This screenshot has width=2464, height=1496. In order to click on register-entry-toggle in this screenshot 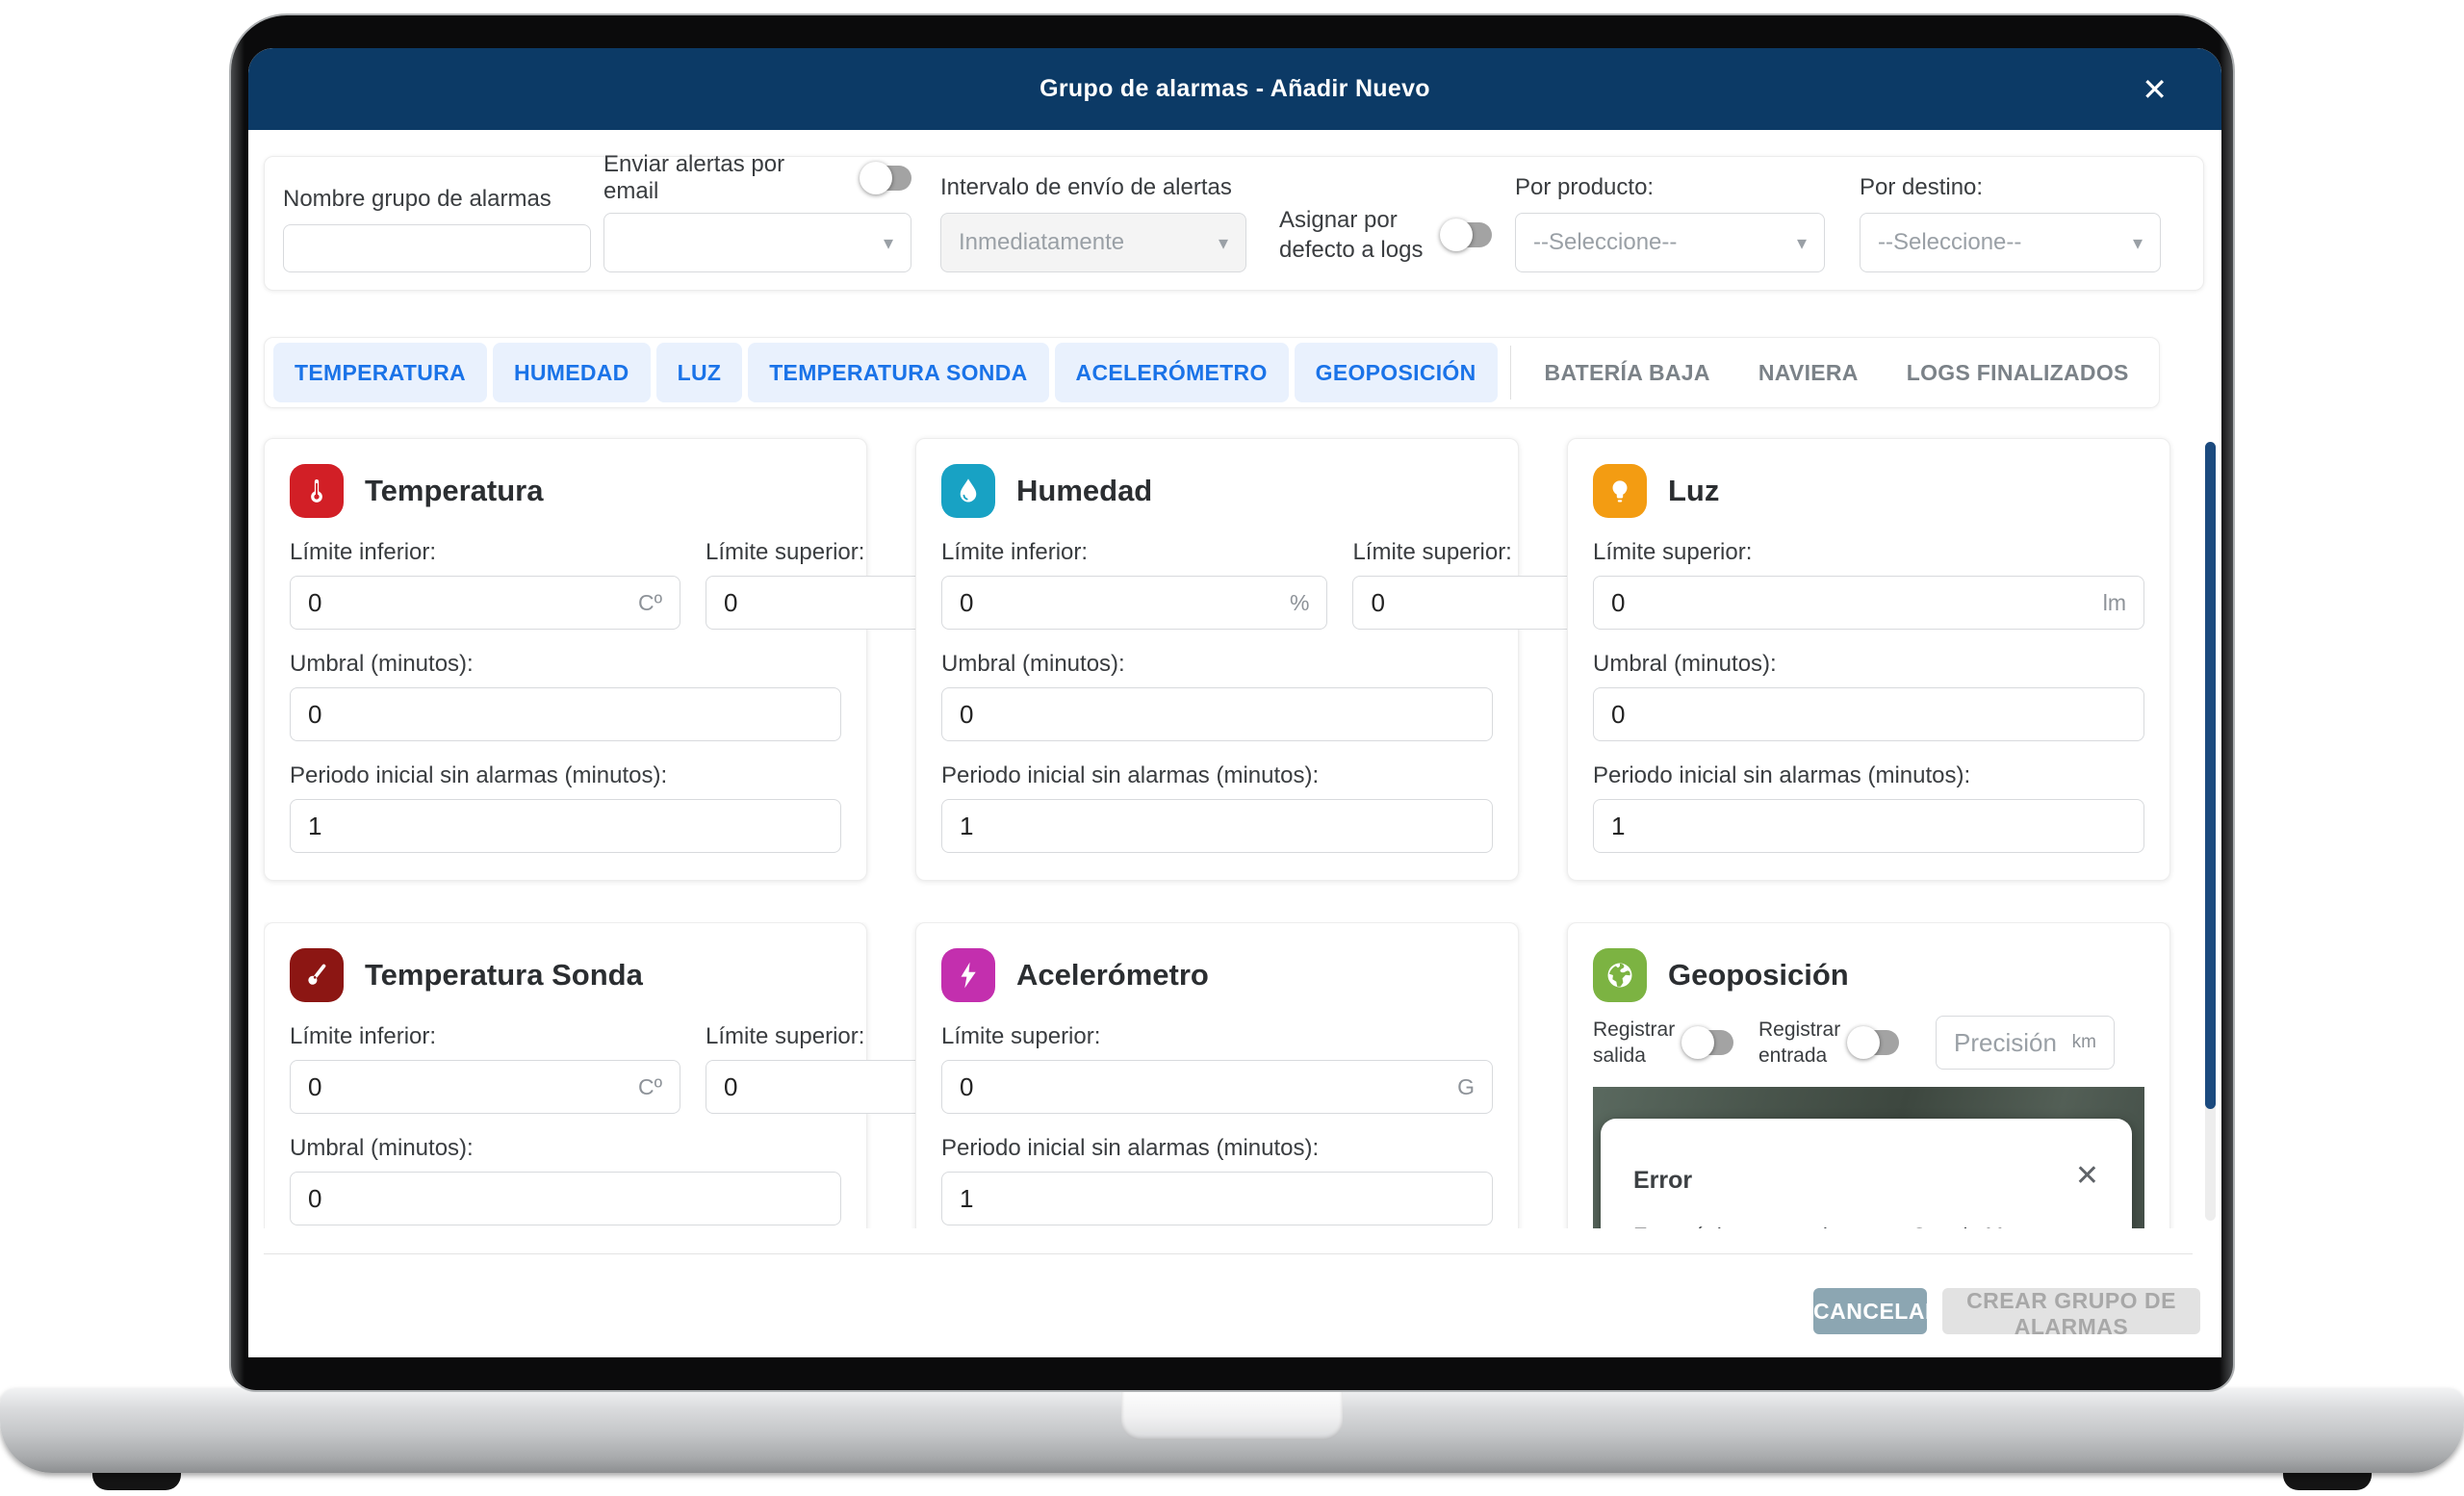, I will do `click(1873, 1042)`.